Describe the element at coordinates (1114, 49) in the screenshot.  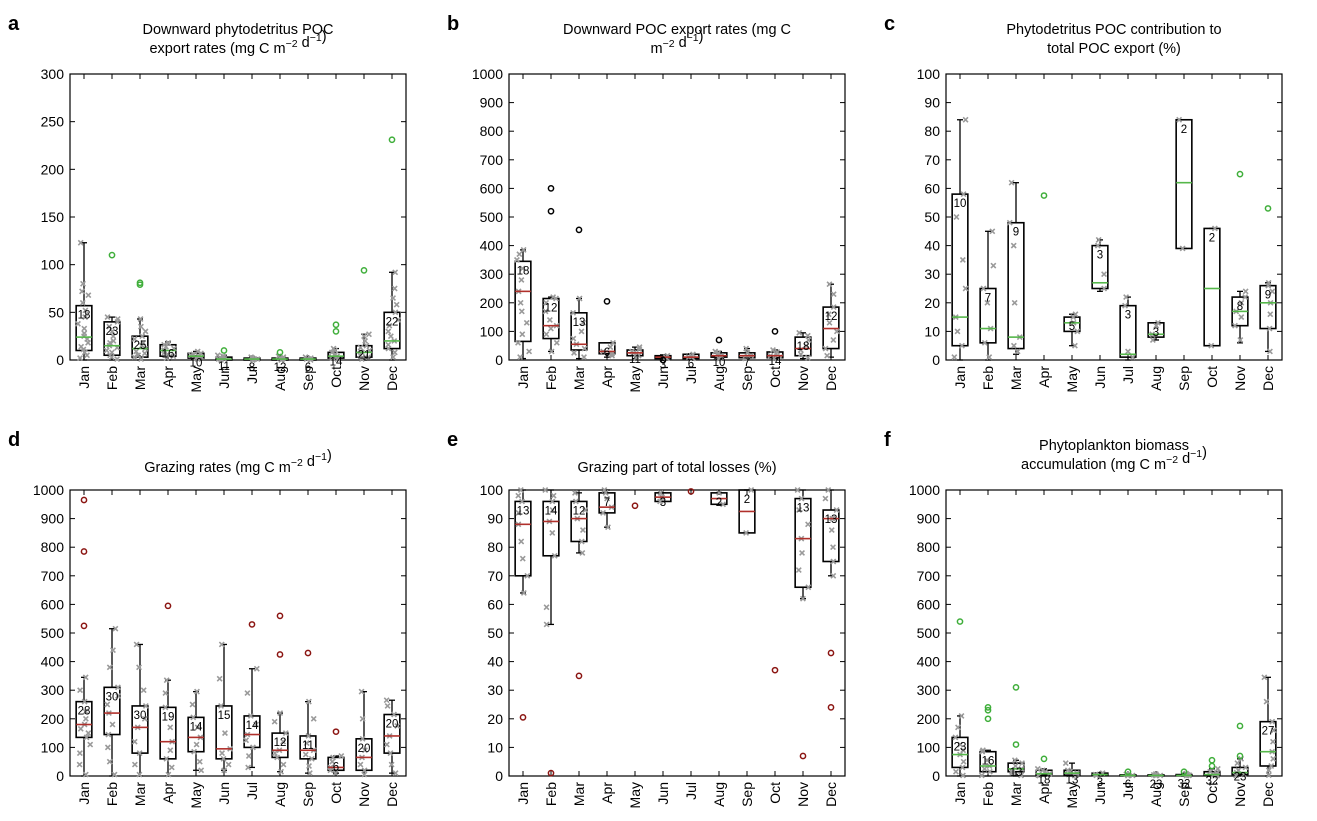
I see `panel-title-line: total POC export (%)` at that location.